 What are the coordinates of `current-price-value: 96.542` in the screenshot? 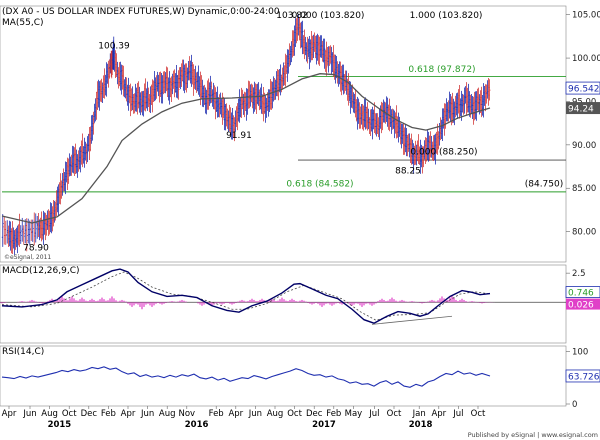 It's located at (584, 90).